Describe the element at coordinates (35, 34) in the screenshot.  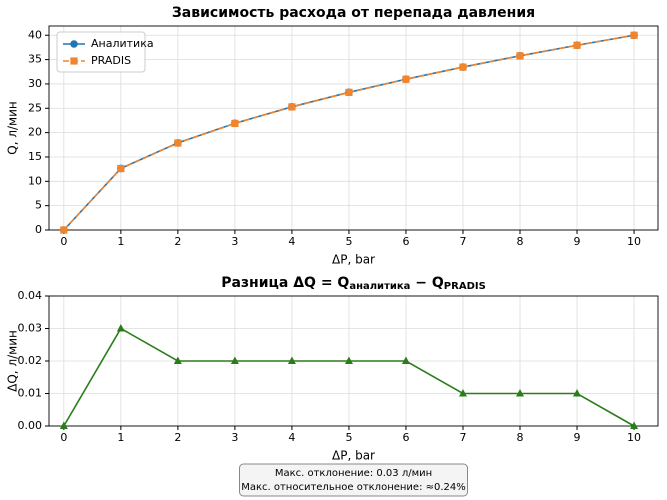
I see `y-tick-label: 40` at that location.